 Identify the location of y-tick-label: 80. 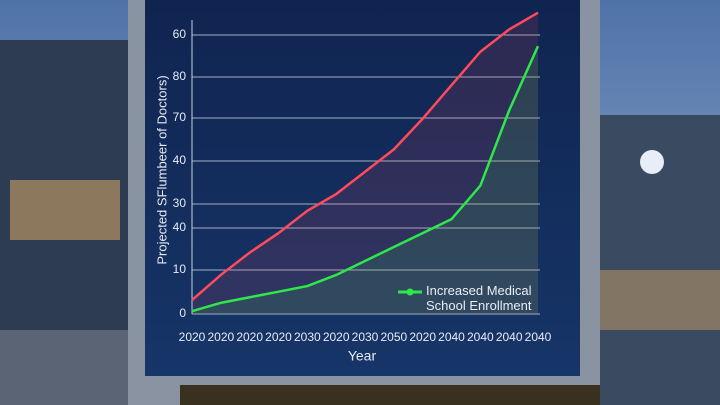
(180, 76).